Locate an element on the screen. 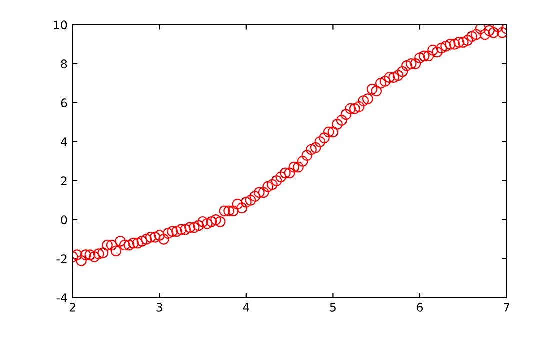 The image size is (560, 337). x-tick-label: 6 is located at coordinates (420, 307).